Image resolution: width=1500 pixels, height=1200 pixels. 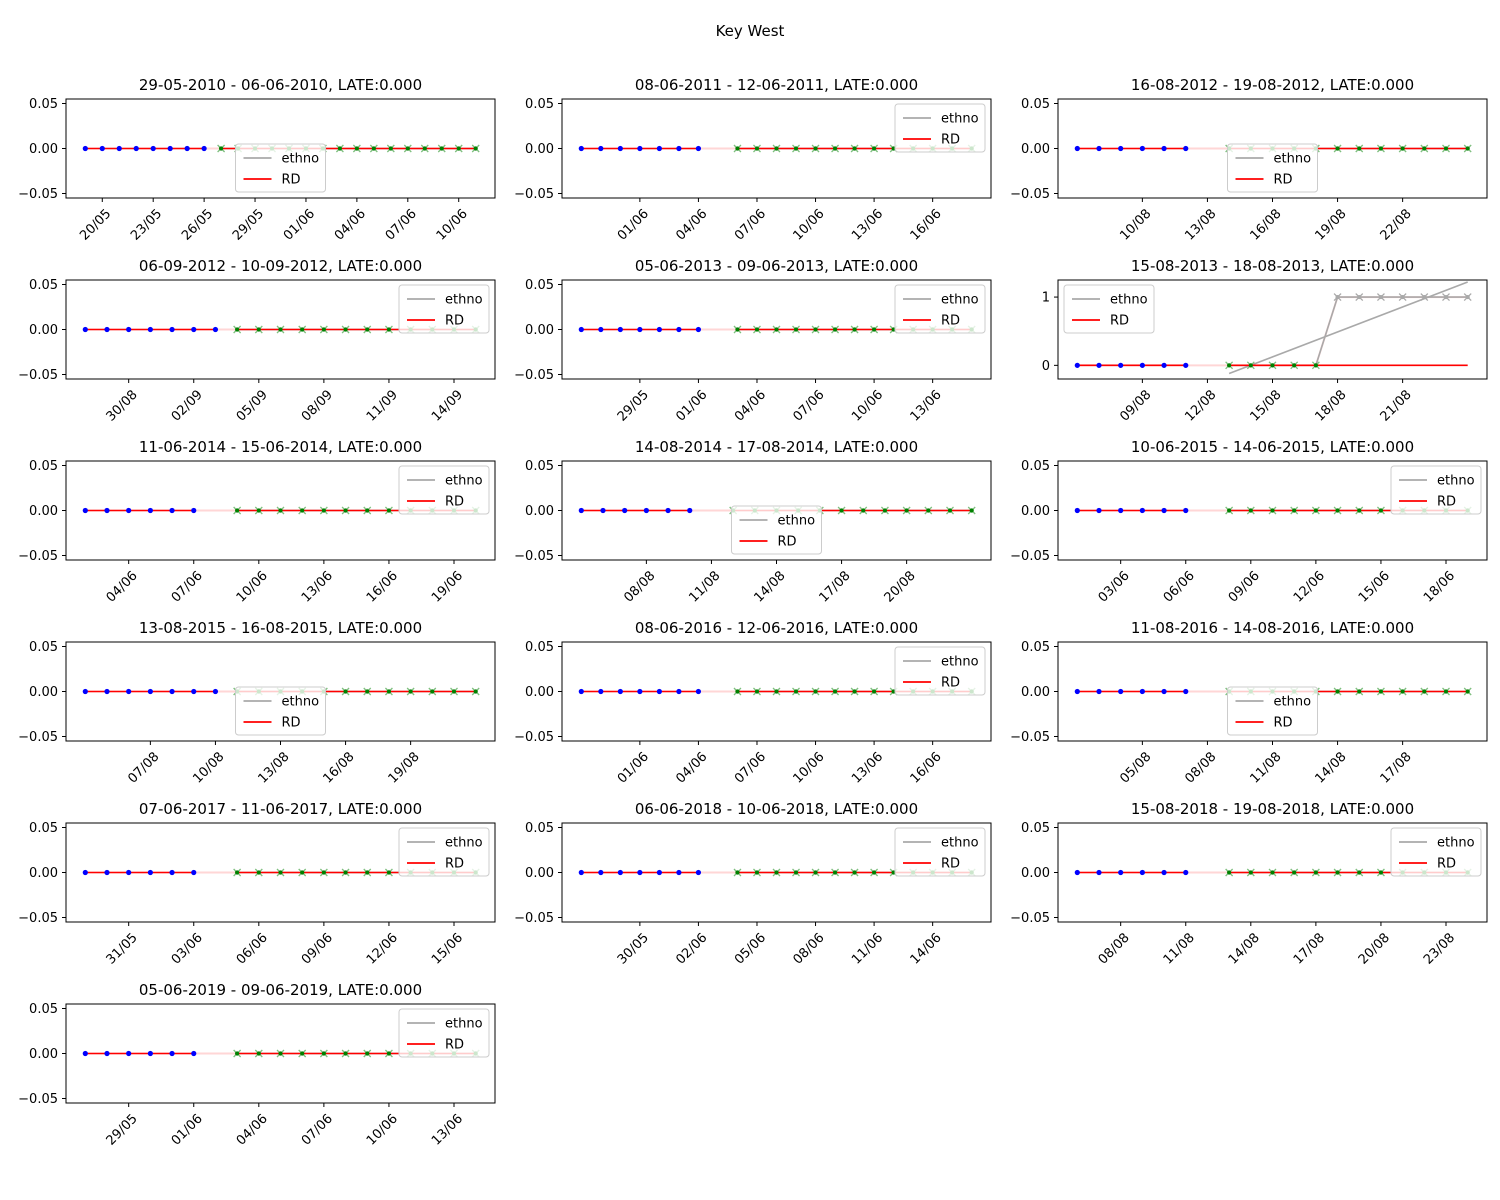 What do you see at coordinates (1135, 224) in the screenshot?
I see `x-tick-label: 10/08` at bounding box center [1135, 224].